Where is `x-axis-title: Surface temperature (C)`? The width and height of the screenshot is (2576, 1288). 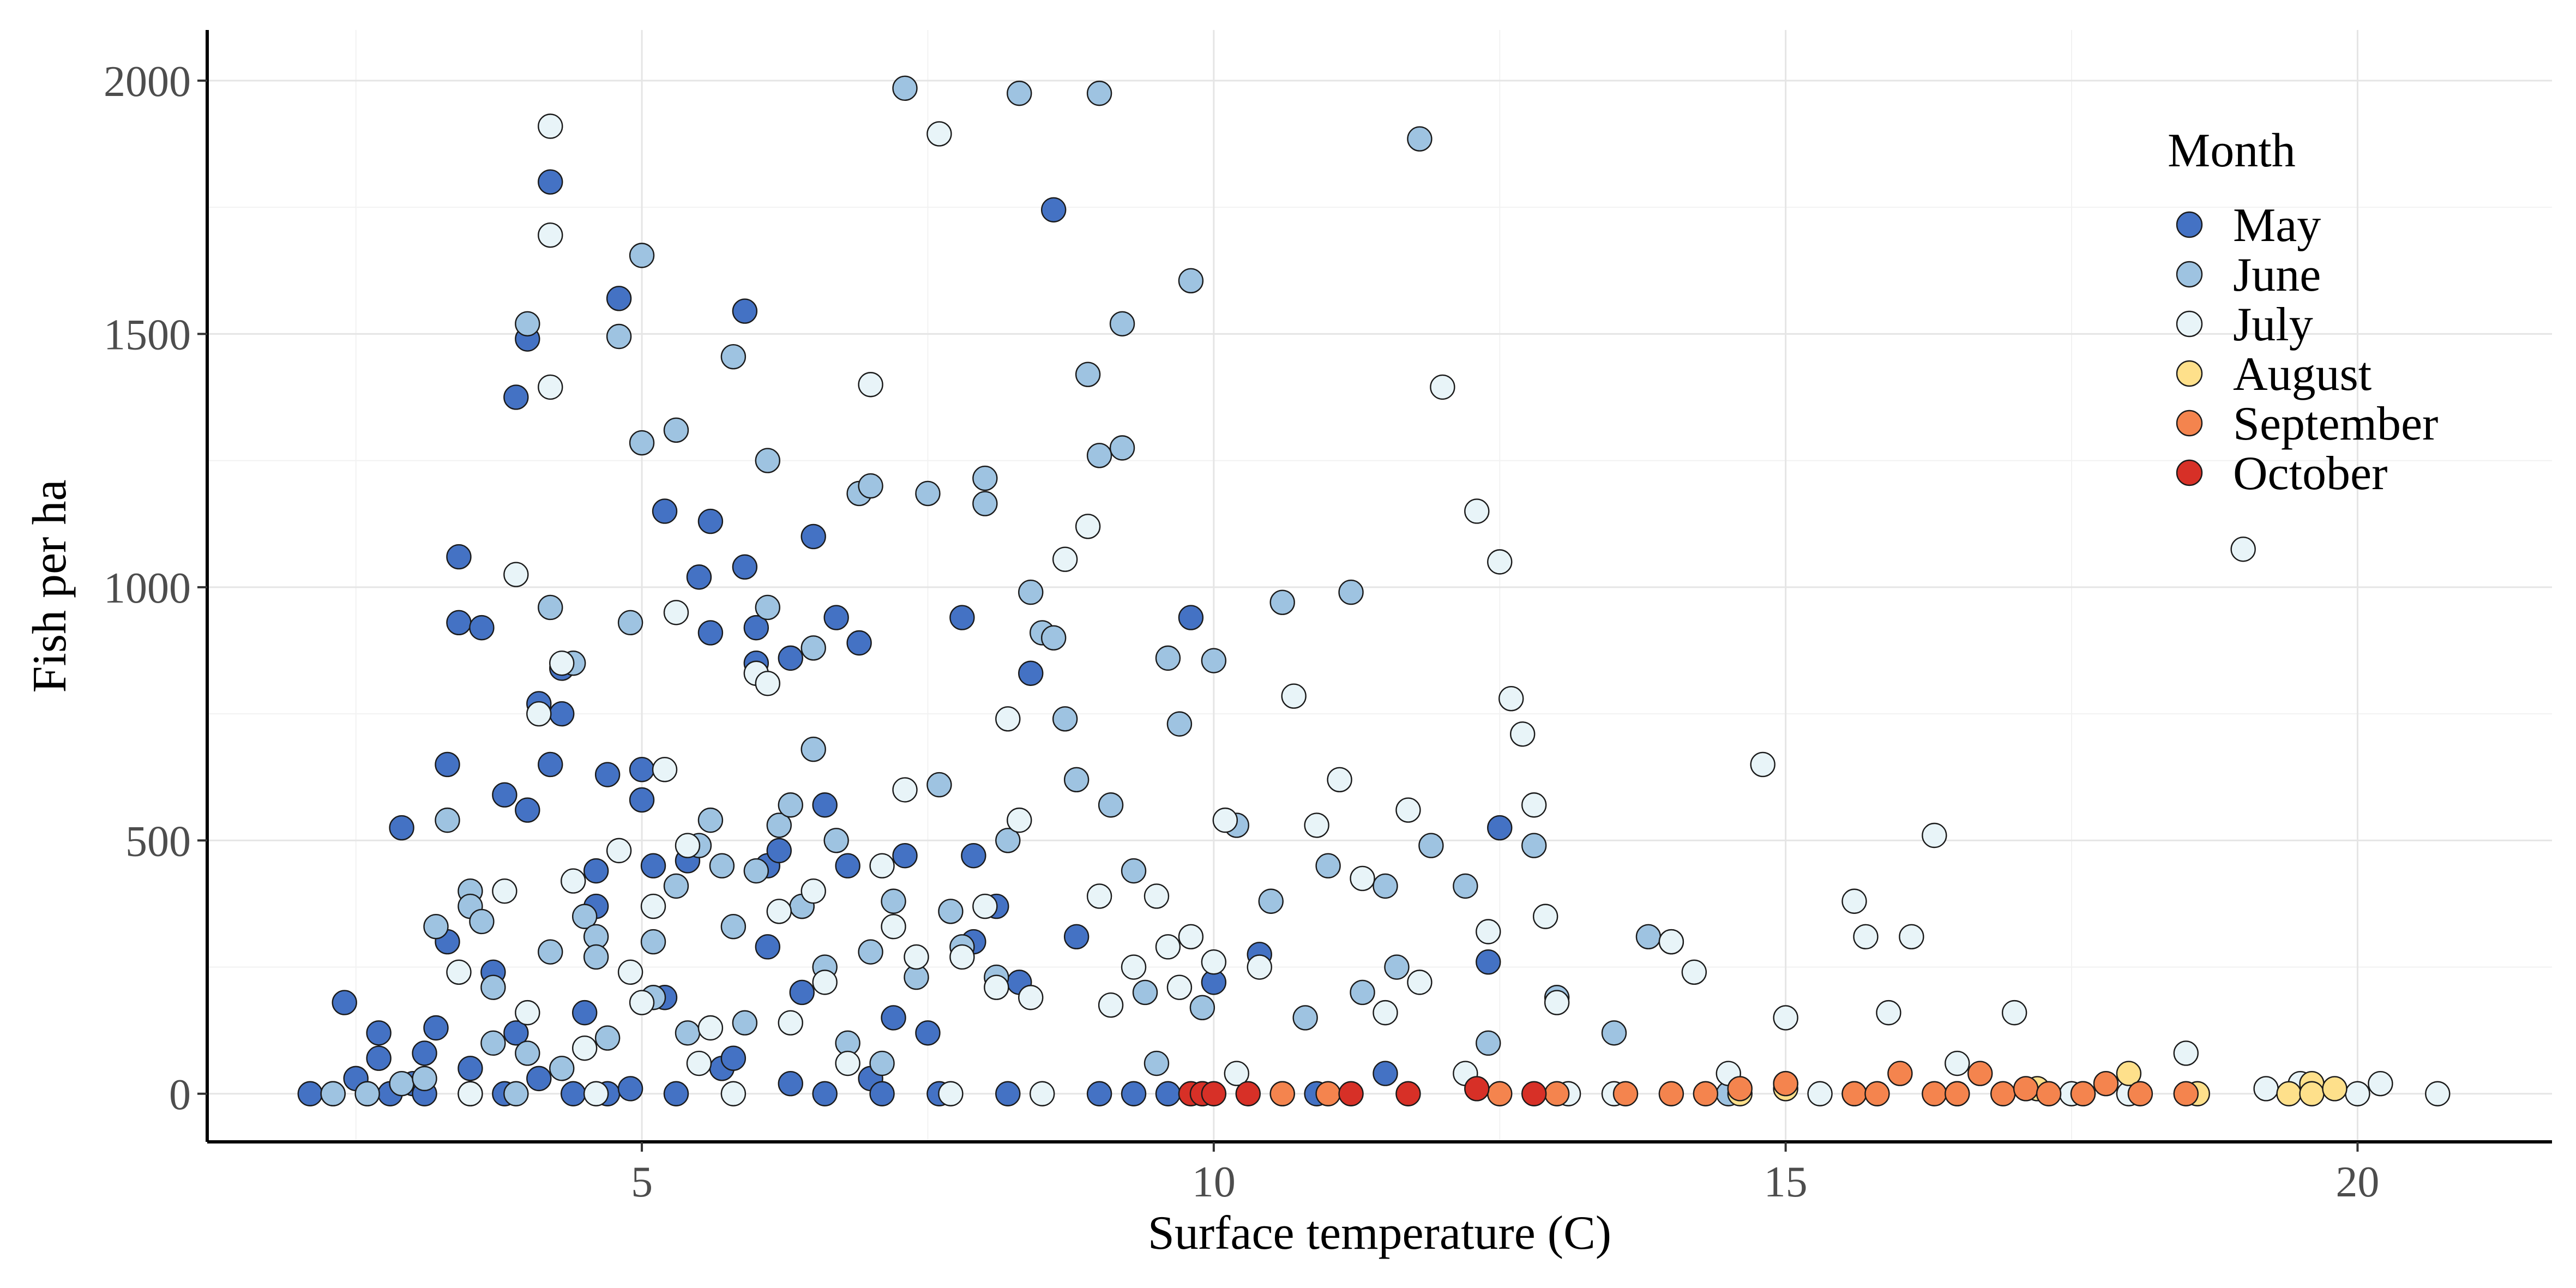 x-axis-title: Surface temperature (C) is located at coordinates (1379, 1233).